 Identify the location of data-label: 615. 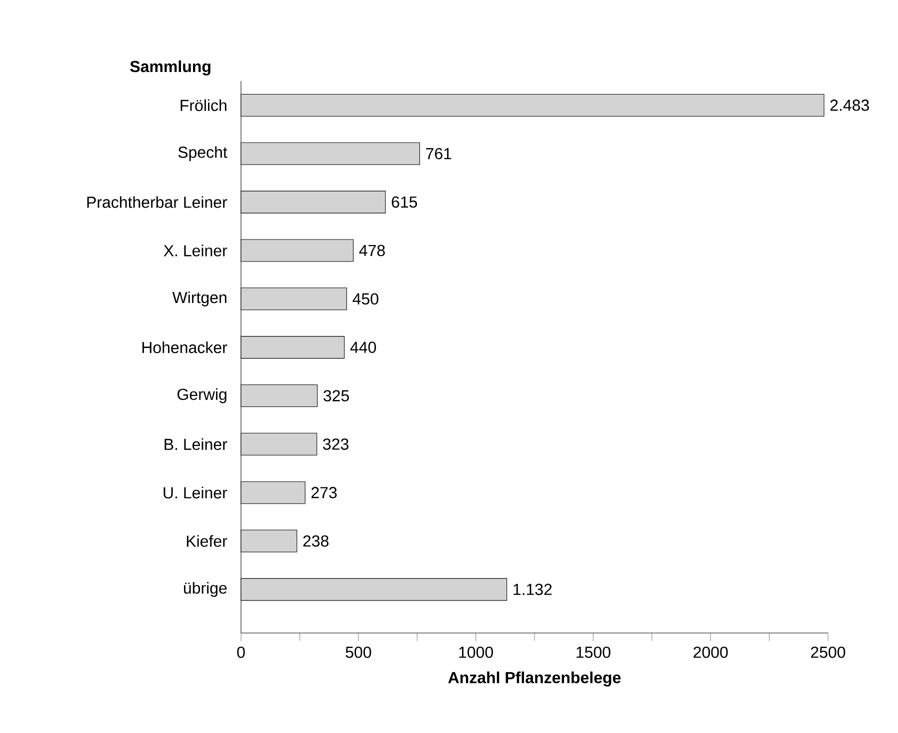
(405, 202).